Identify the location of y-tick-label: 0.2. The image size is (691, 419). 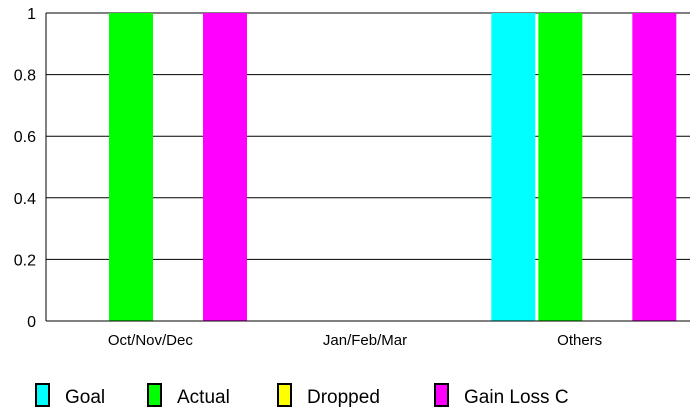
(25, 260).